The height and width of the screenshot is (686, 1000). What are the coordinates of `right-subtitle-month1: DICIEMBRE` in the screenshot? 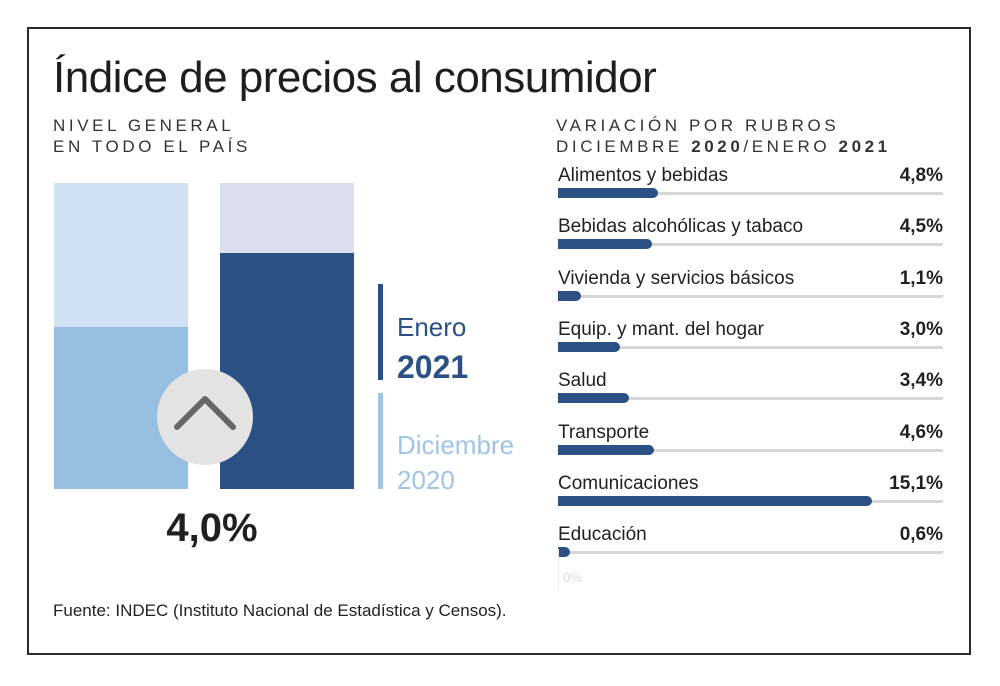 It's located at (624, 146).